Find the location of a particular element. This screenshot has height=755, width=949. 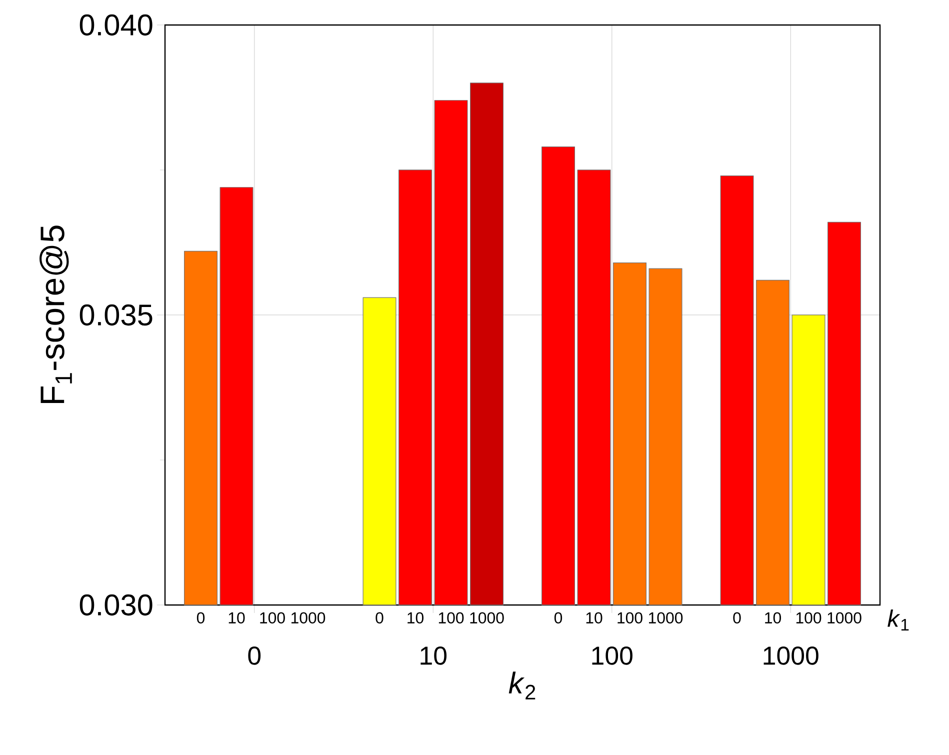

y-tick-label: 0.030 is located at coordinates (116, 605).